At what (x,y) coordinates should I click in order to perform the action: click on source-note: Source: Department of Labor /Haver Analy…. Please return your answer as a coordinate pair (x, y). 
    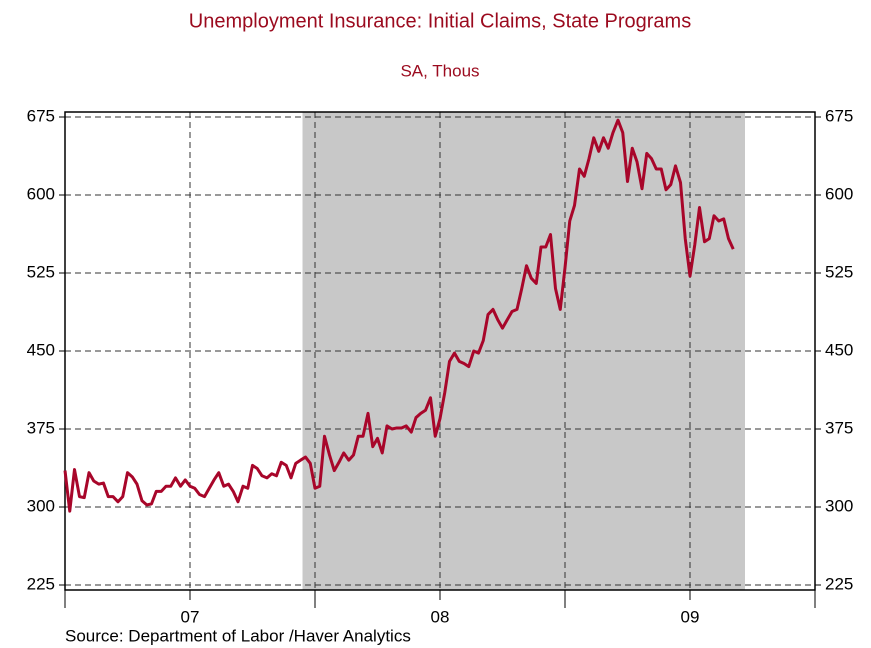
    Looking at the image, I should click on (238, 635).